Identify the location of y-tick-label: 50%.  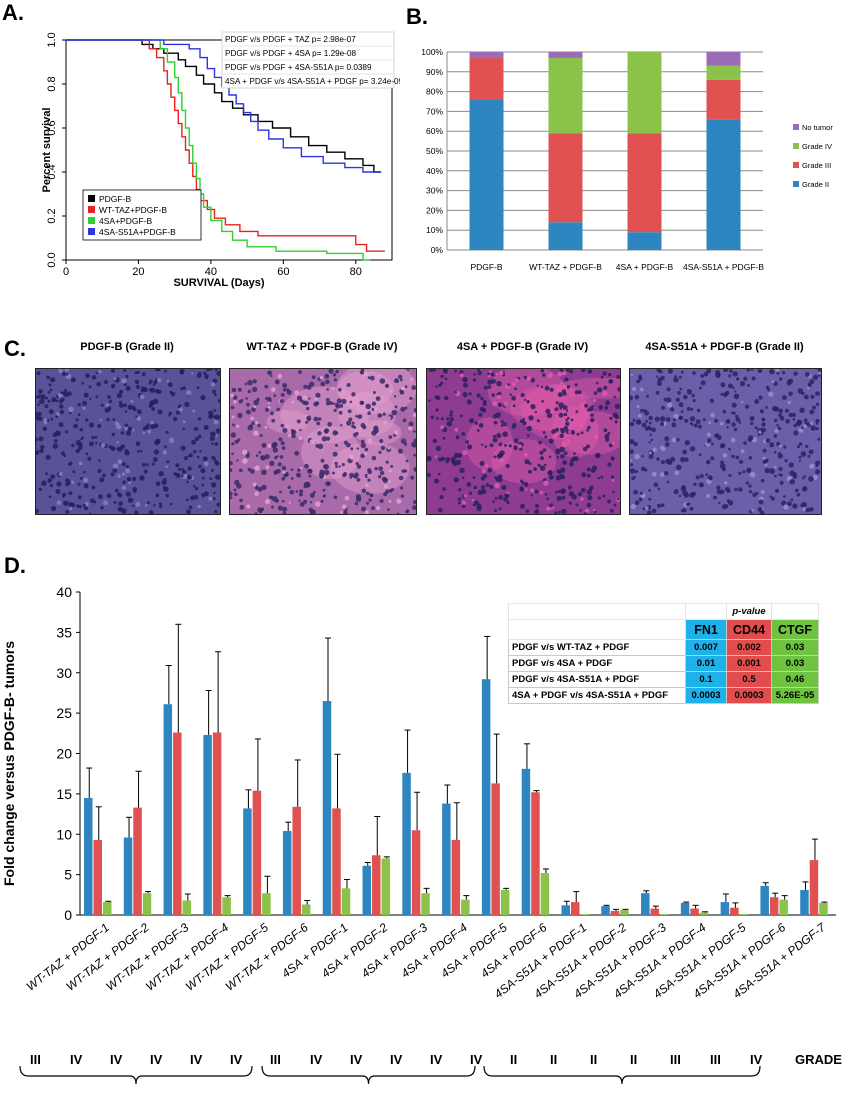
(434, 151).